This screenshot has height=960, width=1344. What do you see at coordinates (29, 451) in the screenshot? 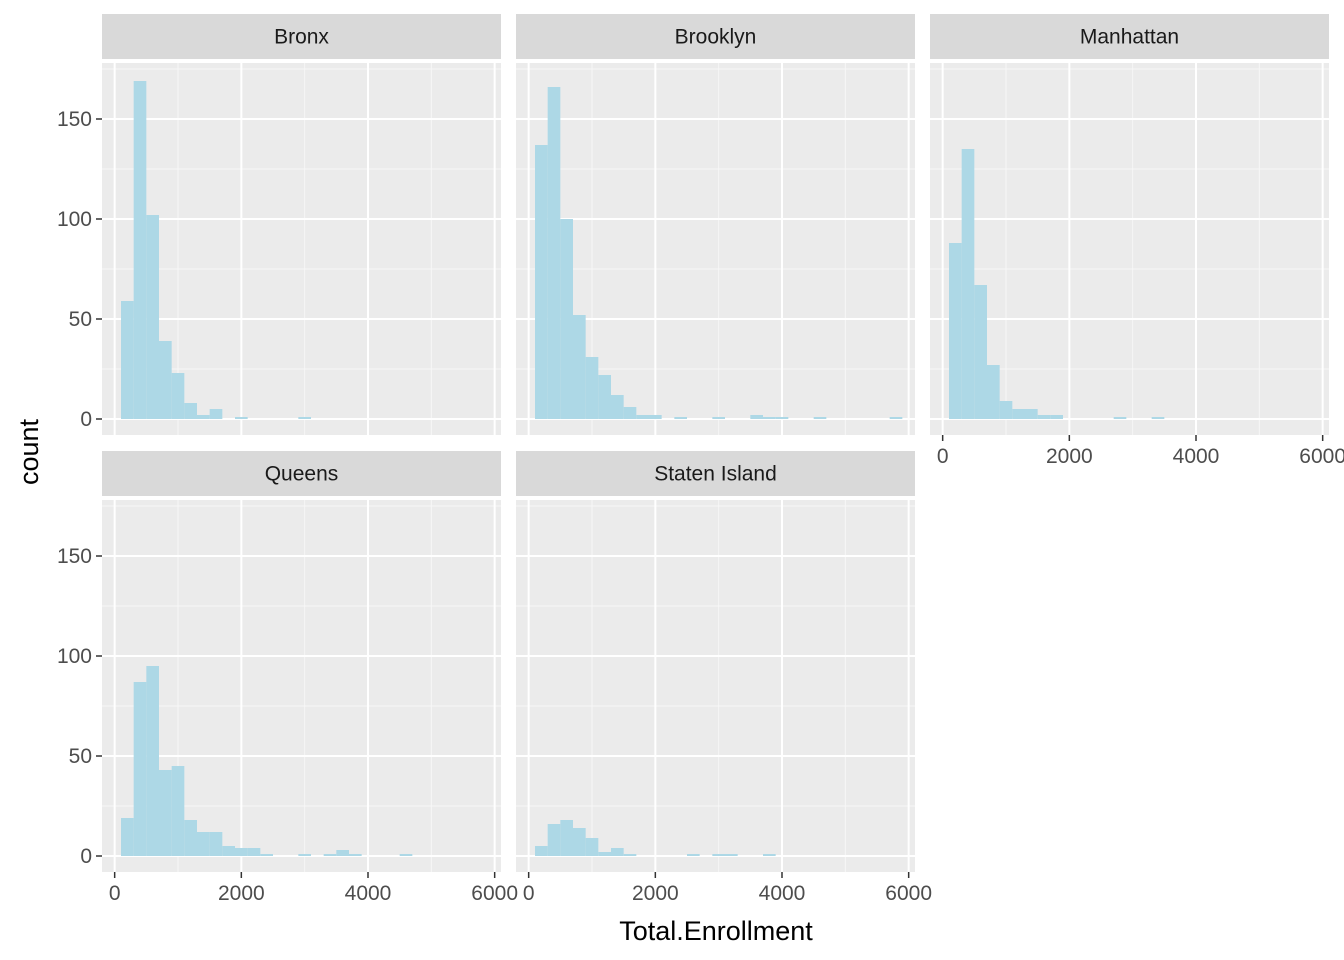
I see `y-axis-title: count` at bounding box center [29, 451].